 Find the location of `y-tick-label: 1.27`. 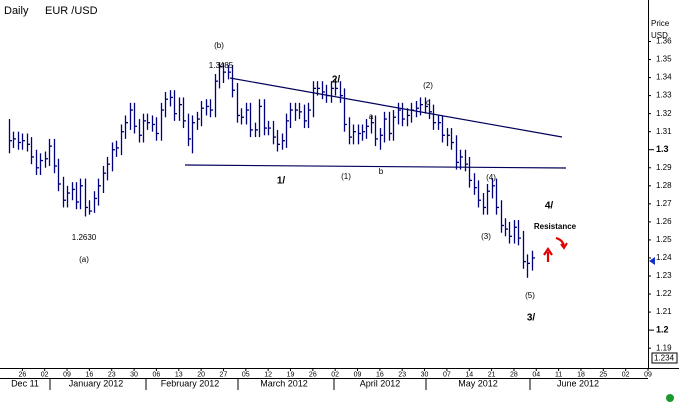

y-tick-label: 1.27 is located at coordinates (664, 203).